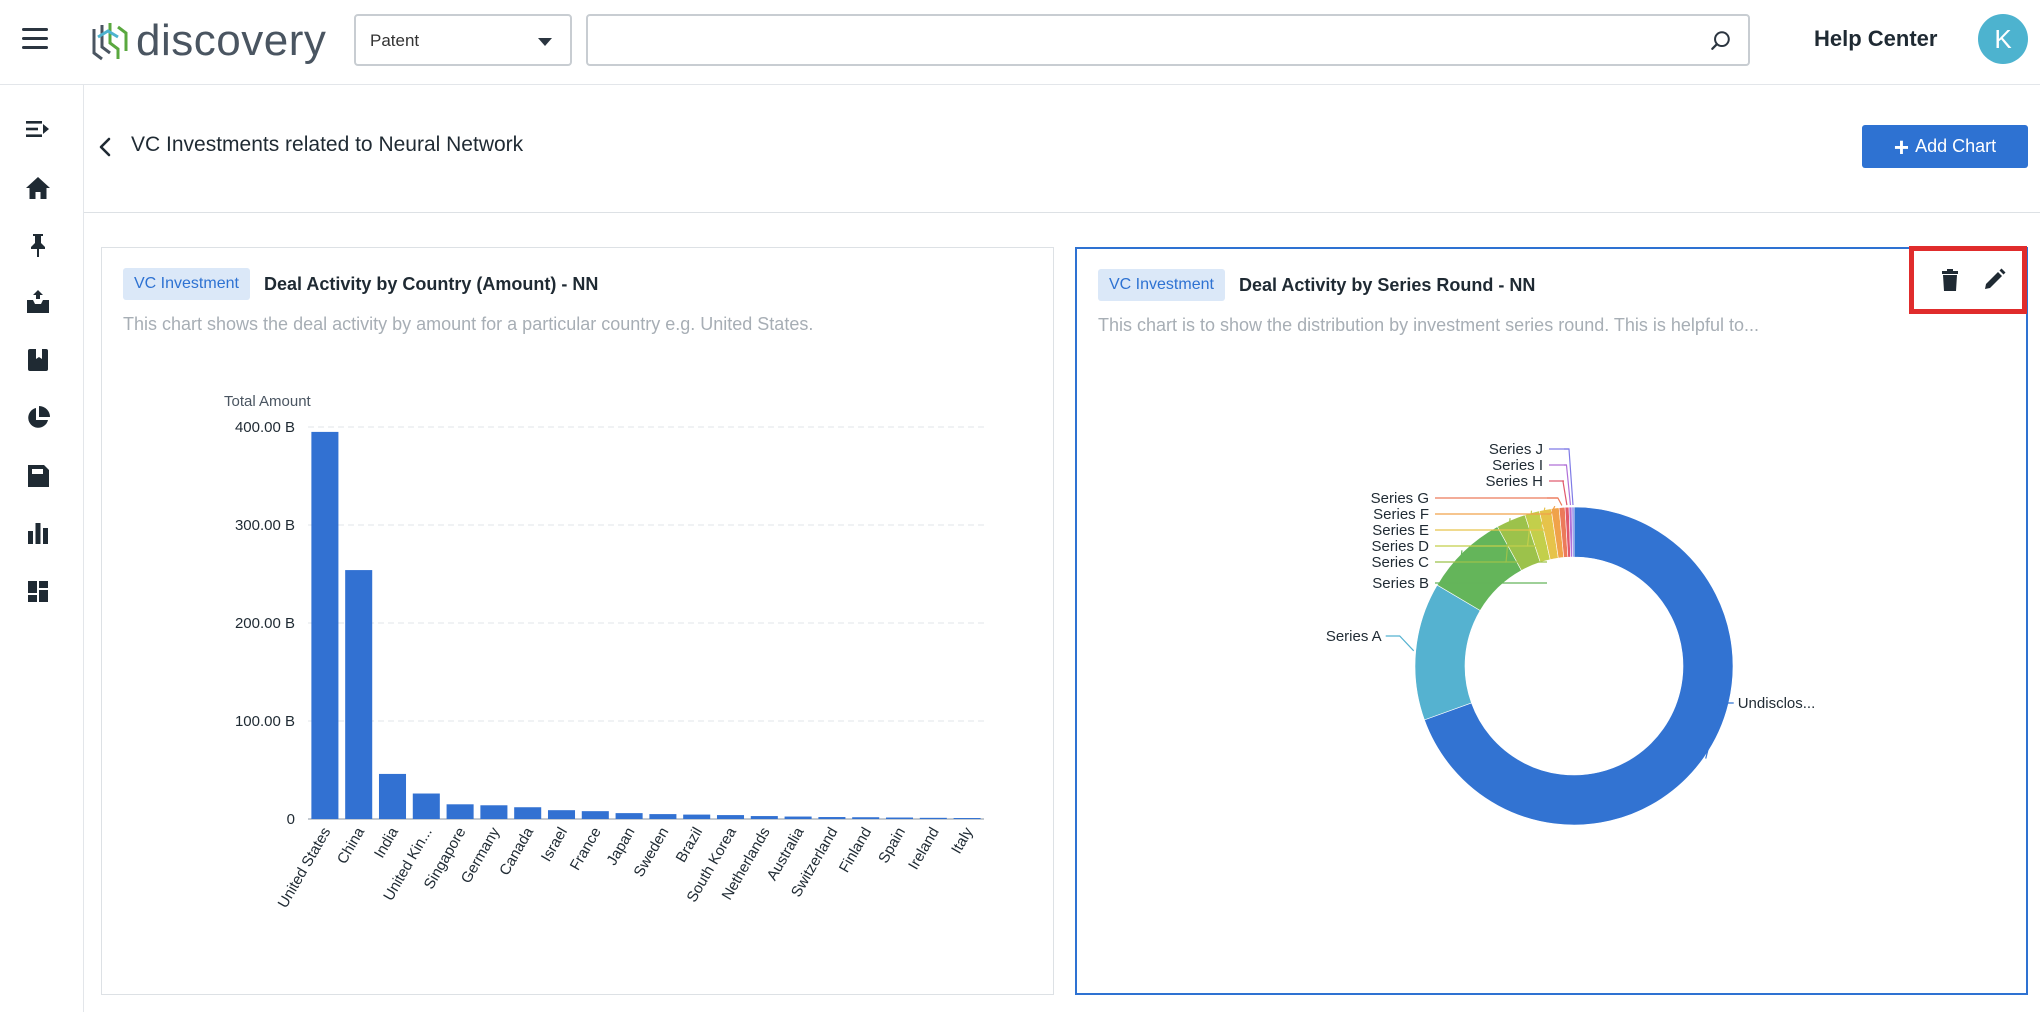 Image resolution: width=2040 pixels, height=1012 pixels. What do you see at coordinates (42, 548) in the screenshot?
I see `sidebar` at bounding box center [42, 548].